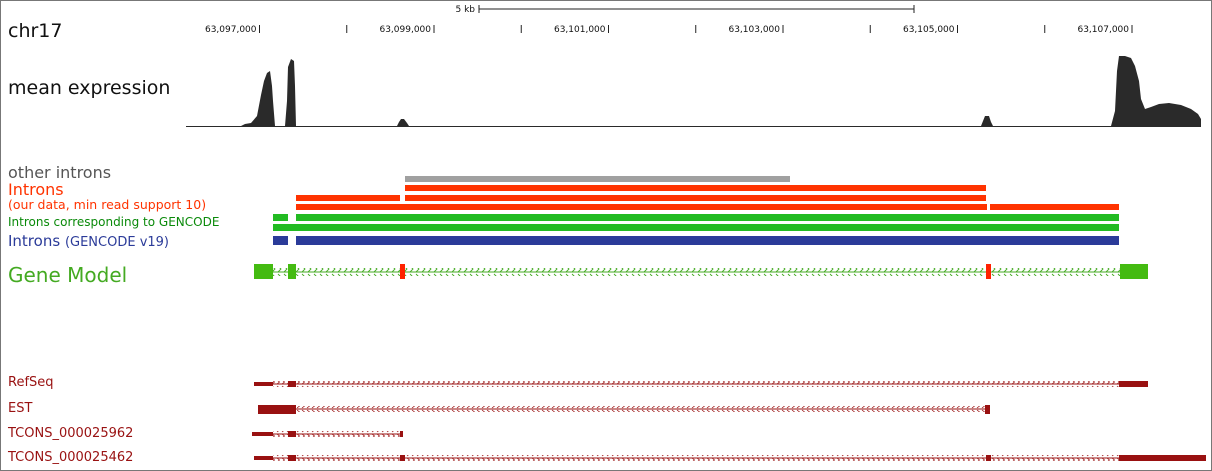  What do you see at coordinates (624, 409) in the screenshot?
I see `track-est` at bounding box center [624, 409].